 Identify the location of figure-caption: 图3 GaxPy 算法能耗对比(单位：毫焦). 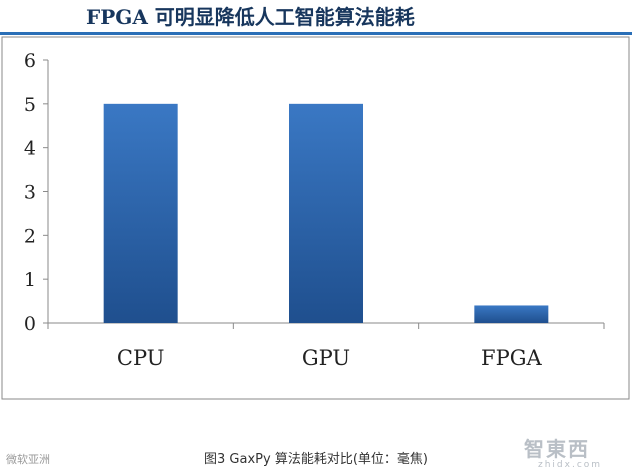
(316, 459).